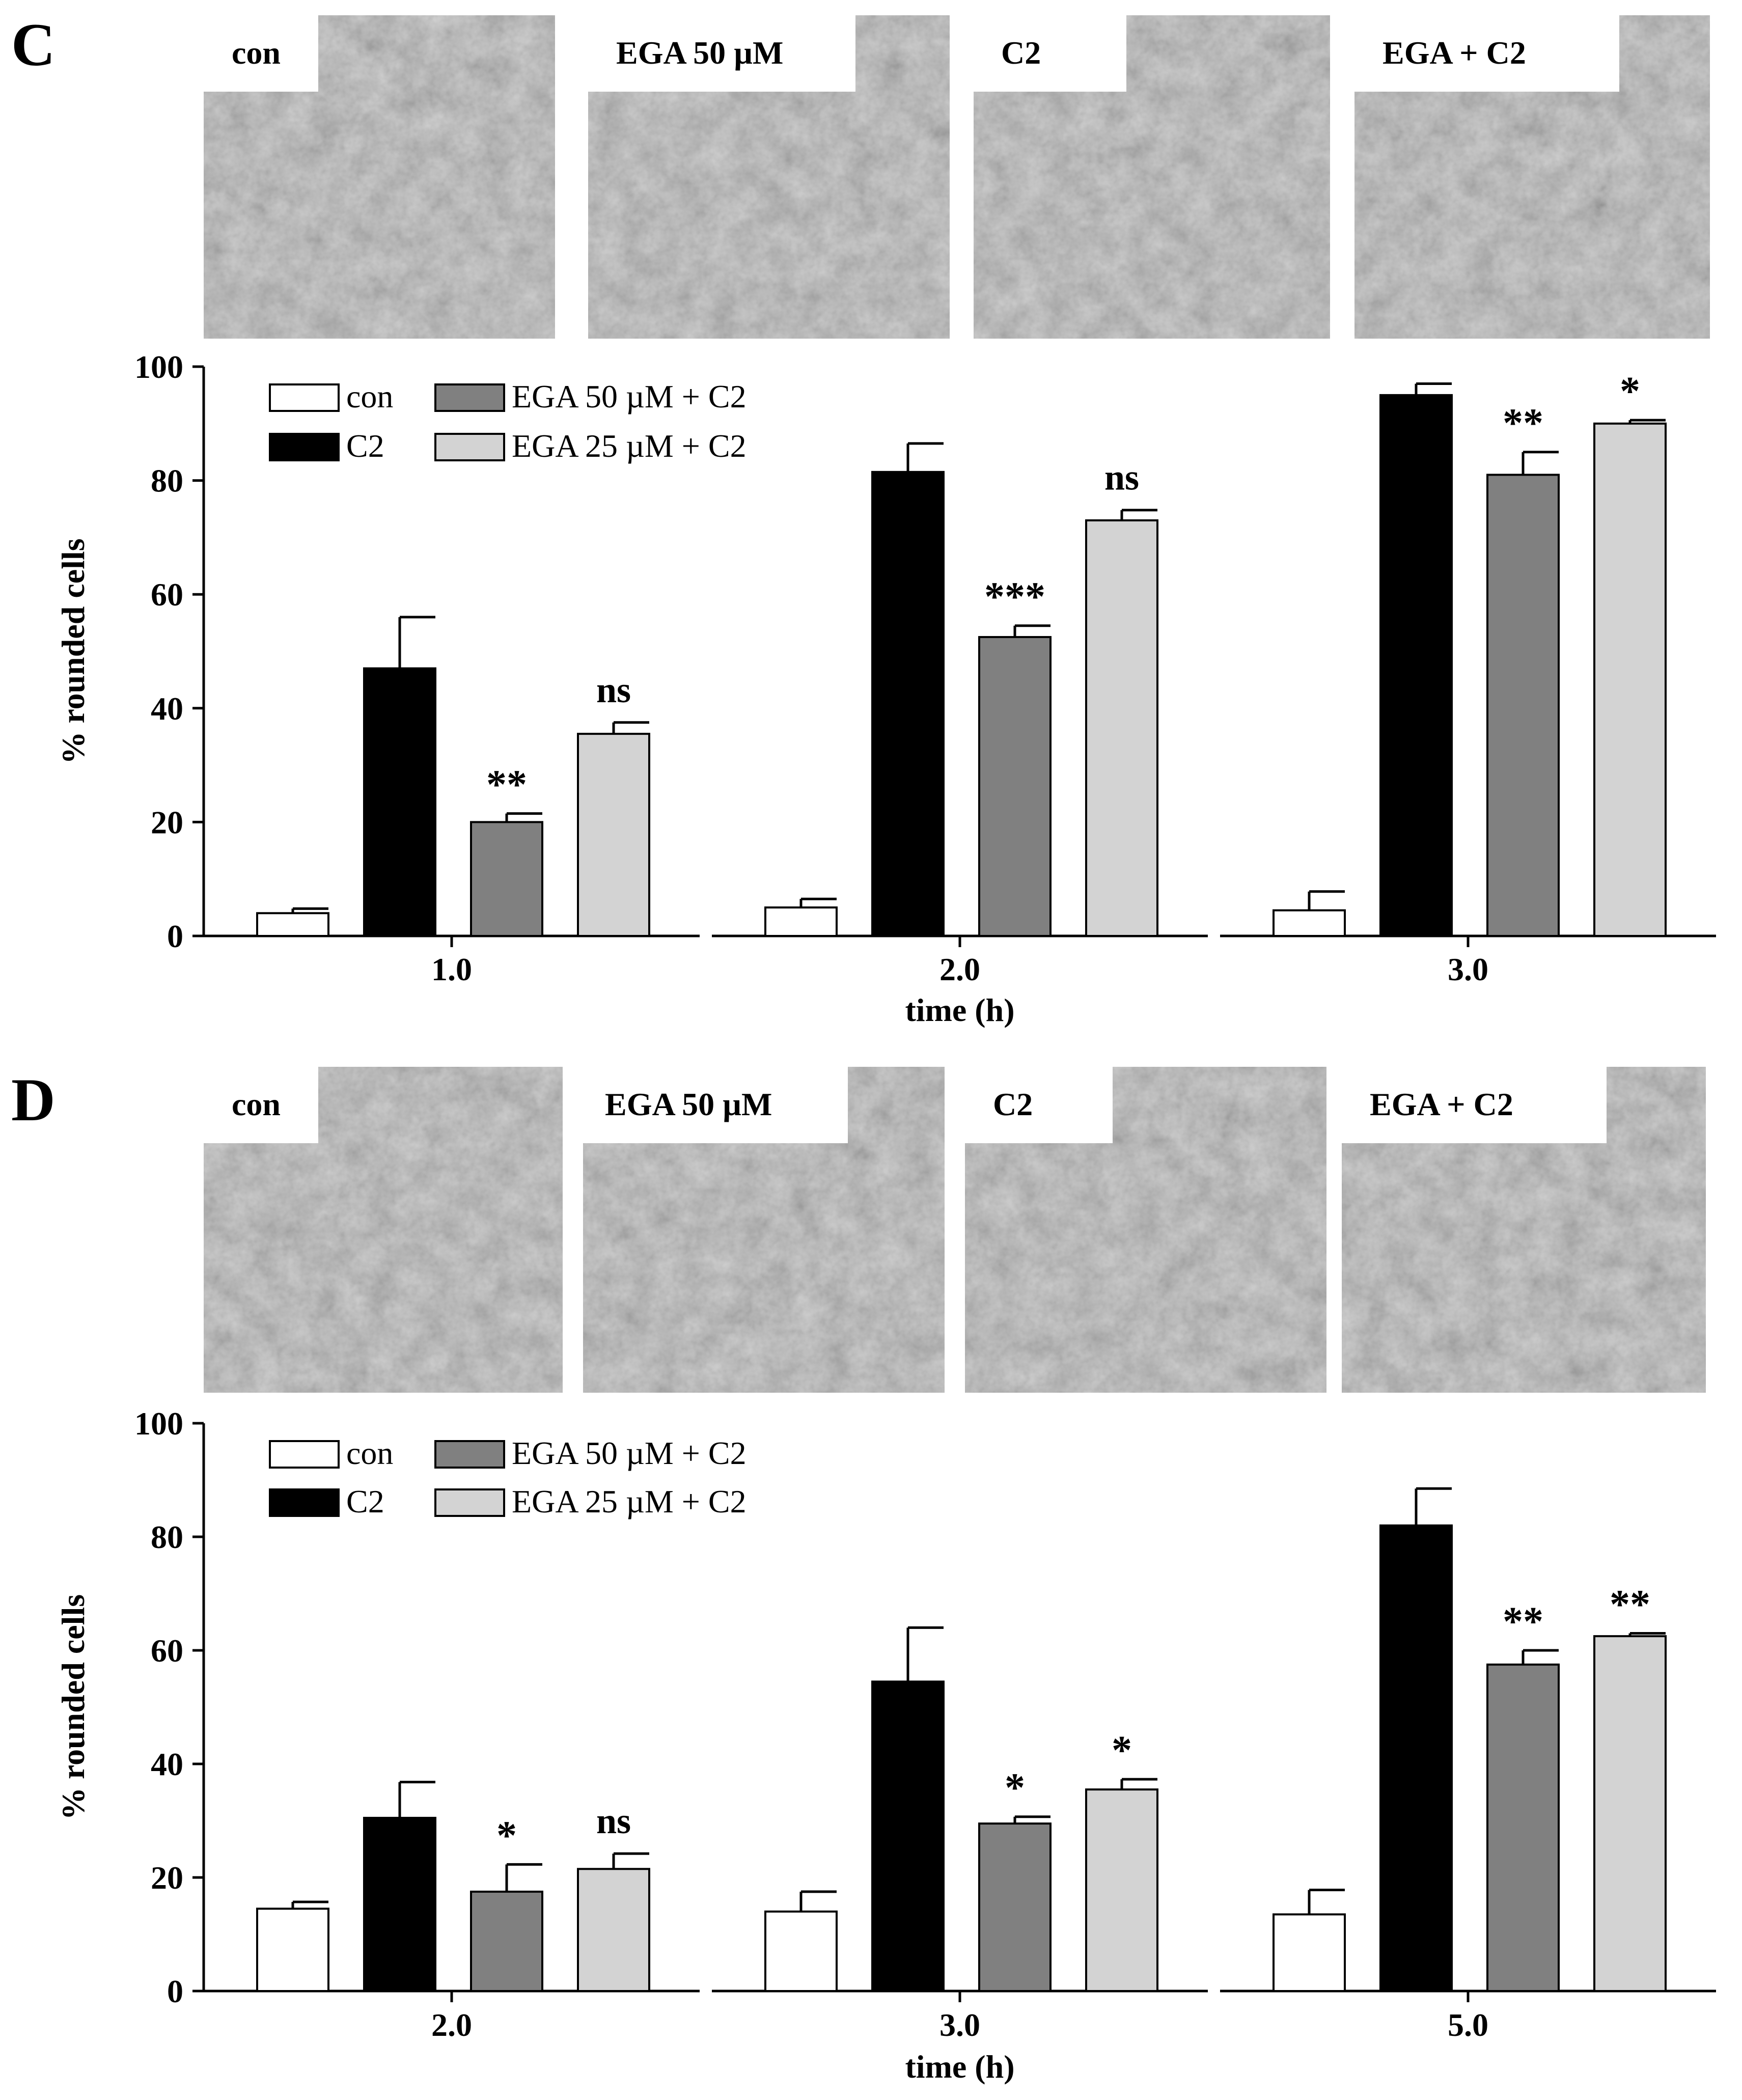  What do you see at coordinates (1145, 1230) in the screenshot?
I see `micrograph-c2: C2` at bounding box center [1145, 1230].